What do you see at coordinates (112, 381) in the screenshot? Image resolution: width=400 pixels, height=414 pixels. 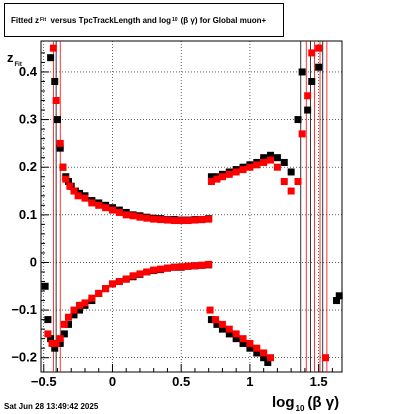 I see `x-tick-label: 0` at bounding box center [112, 381].